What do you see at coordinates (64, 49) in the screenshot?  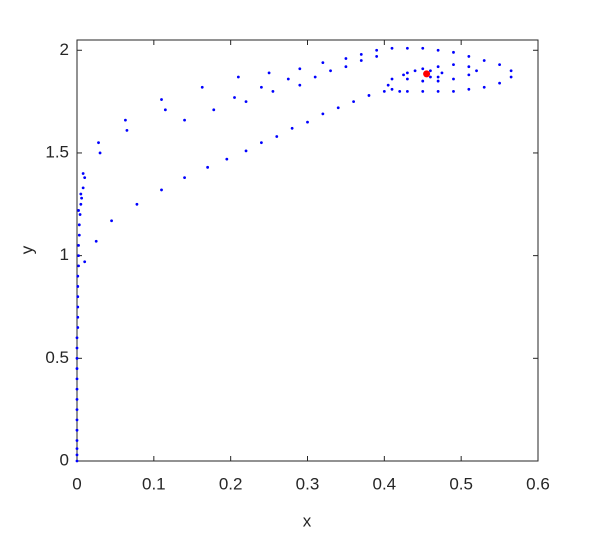 I see `y-tick-label: 2` at bounding box center [64, 49].